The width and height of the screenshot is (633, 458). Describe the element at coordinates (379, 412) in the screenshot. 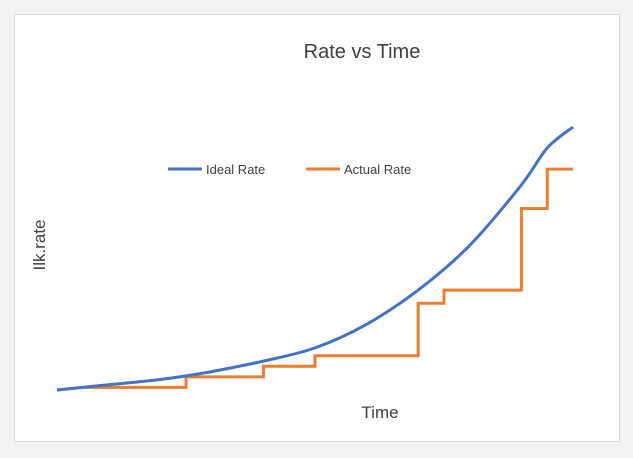

I see `x-axis-label: Time` at that location.